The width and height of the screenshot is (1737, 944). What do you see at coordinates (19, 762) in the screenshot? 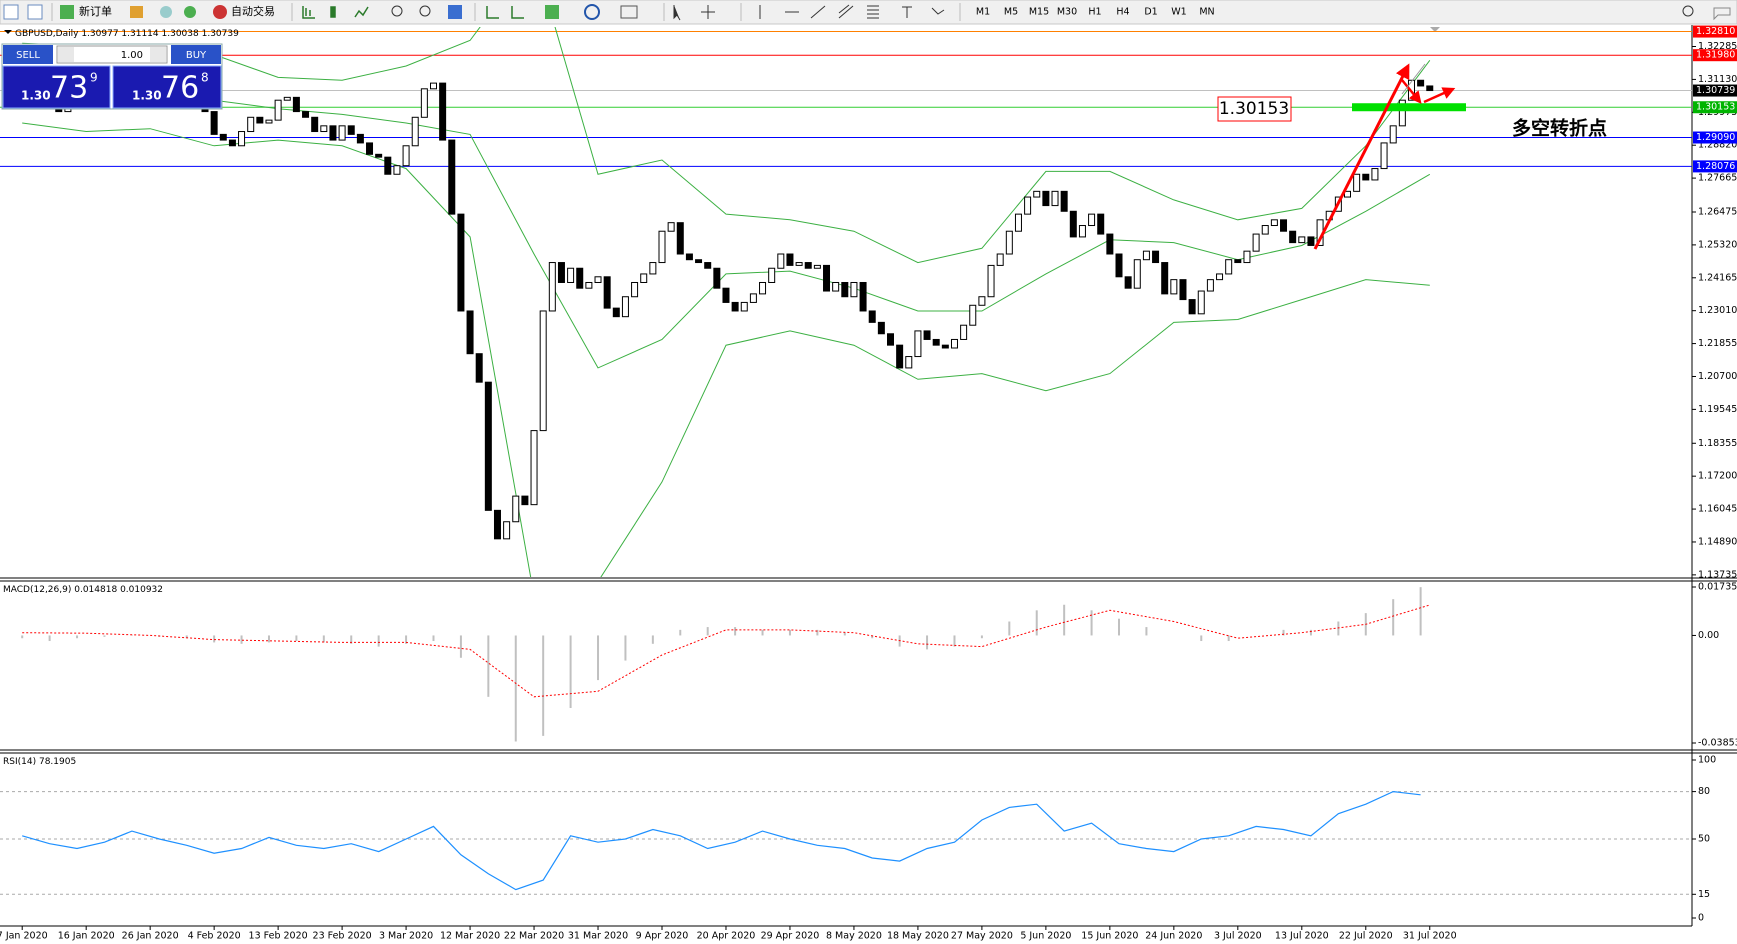
I see `rsi-title: RSI(14)` at bounding box center [19, 762].